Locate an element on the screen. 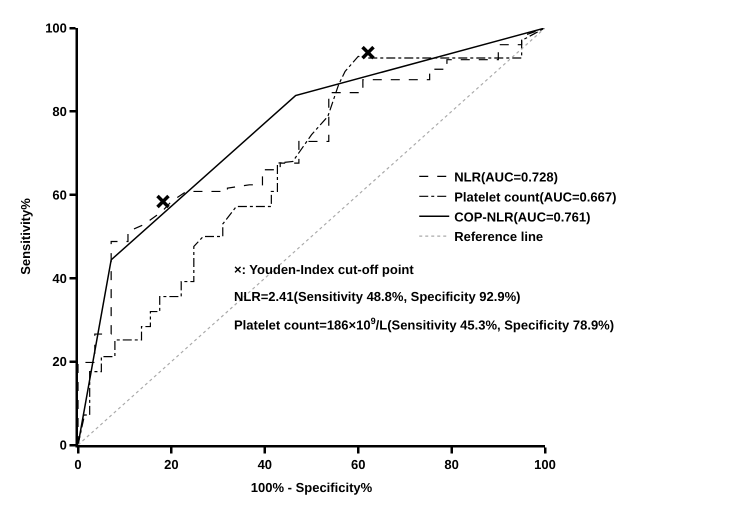 This screenshot has height=517, width=750. y-tick-label: 100 is located at coordinates (56, 28).